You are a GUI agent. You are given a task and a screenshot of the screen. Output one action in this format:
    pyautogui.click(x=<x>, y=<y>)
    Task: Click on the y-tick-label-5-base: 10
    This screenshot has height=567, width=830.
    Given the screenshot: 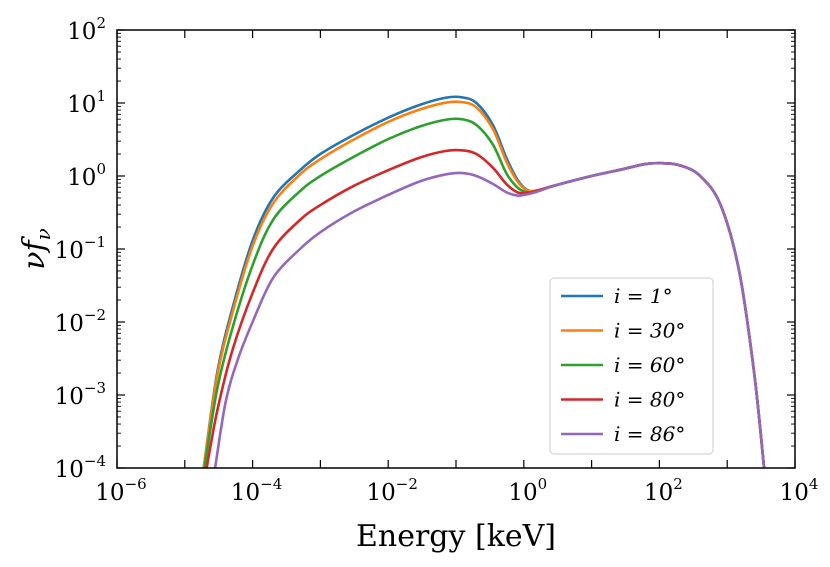 What is the action you would take?
    pyautogui.click(x=81, y=105)
    